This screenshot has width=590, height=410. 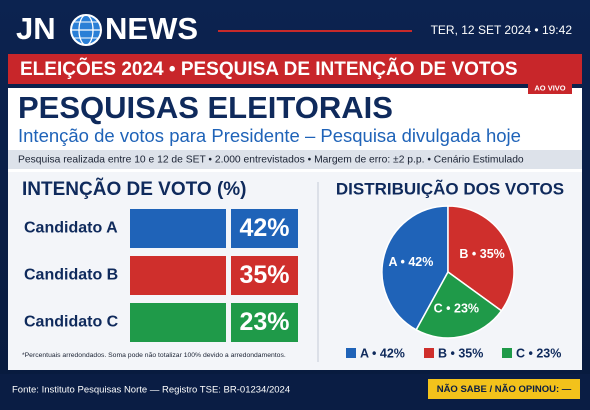 What do you see at coordinates (382, 353) in the screenshot?
I see `legend-label: A • 42%` at bounding box center [382, 353].